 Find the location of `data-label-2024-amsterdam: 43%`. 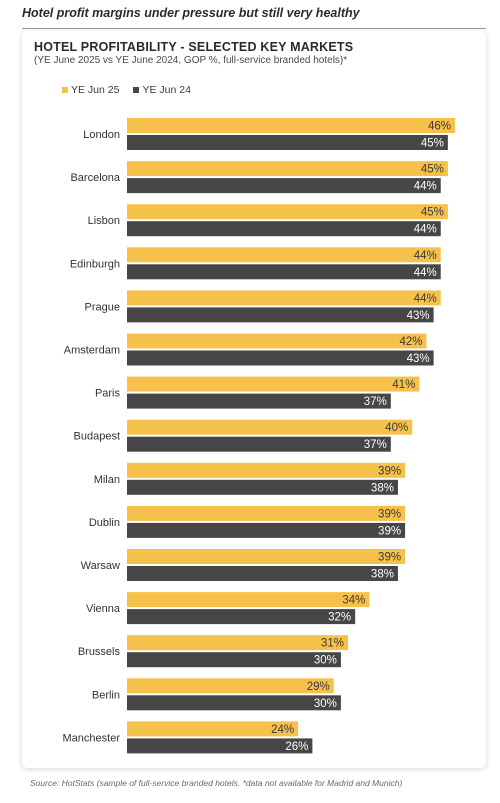

data-label-2024-amsterdam: 43% is located at coordinates (418, 359).